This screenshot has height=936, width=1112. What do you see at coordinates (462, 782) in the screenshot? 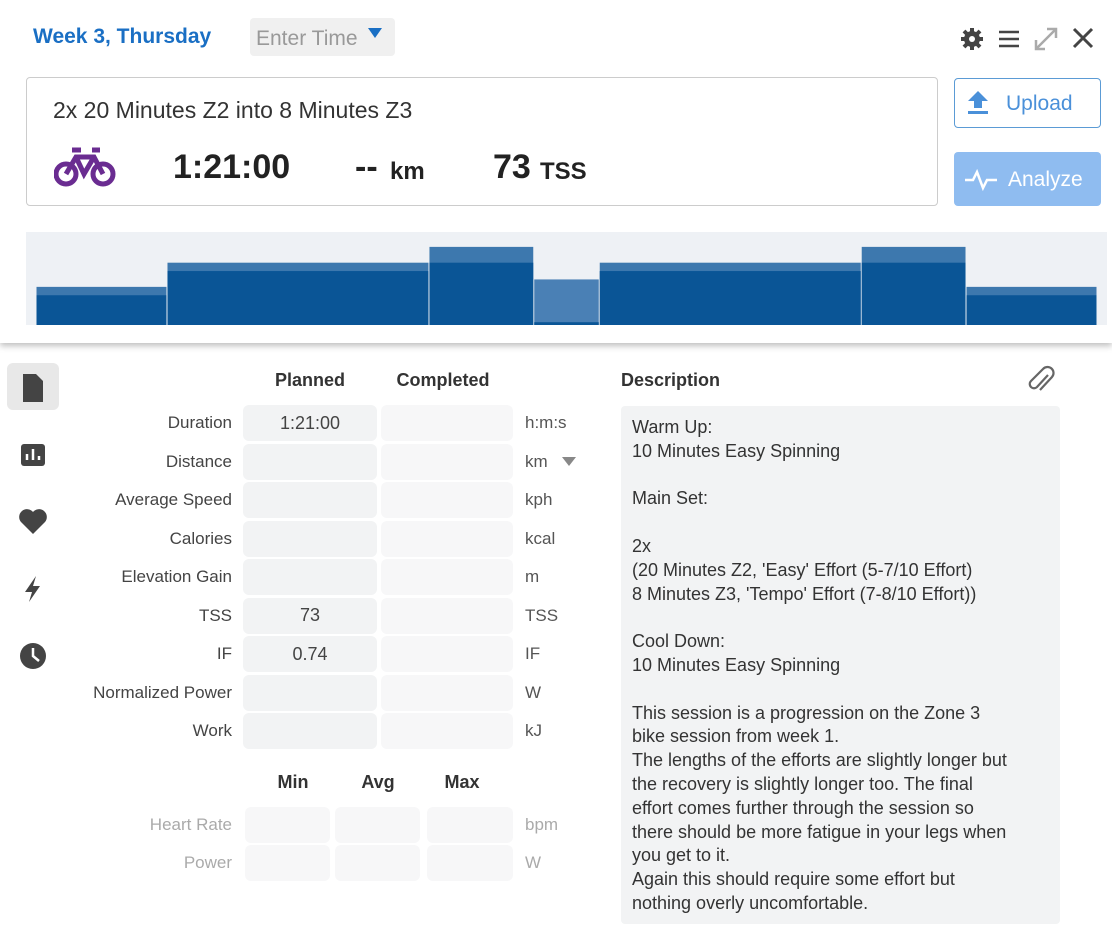
I see `zone-header: Max` at bounding box center [462, 782].